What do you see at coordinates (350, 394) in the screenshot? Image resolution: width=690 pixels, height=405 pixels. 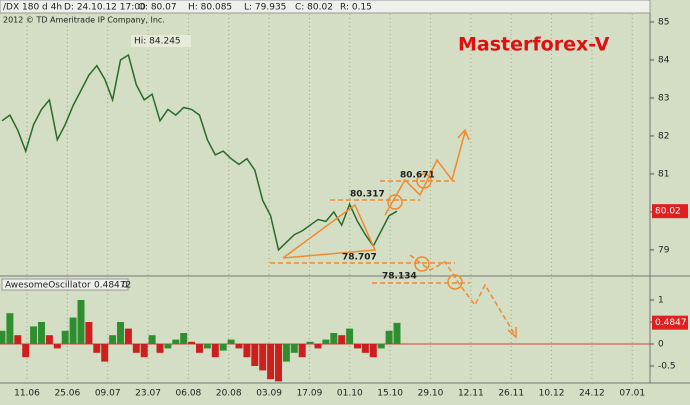 I see `x-tick-label: 01.10` at bounding box center [350, 394].